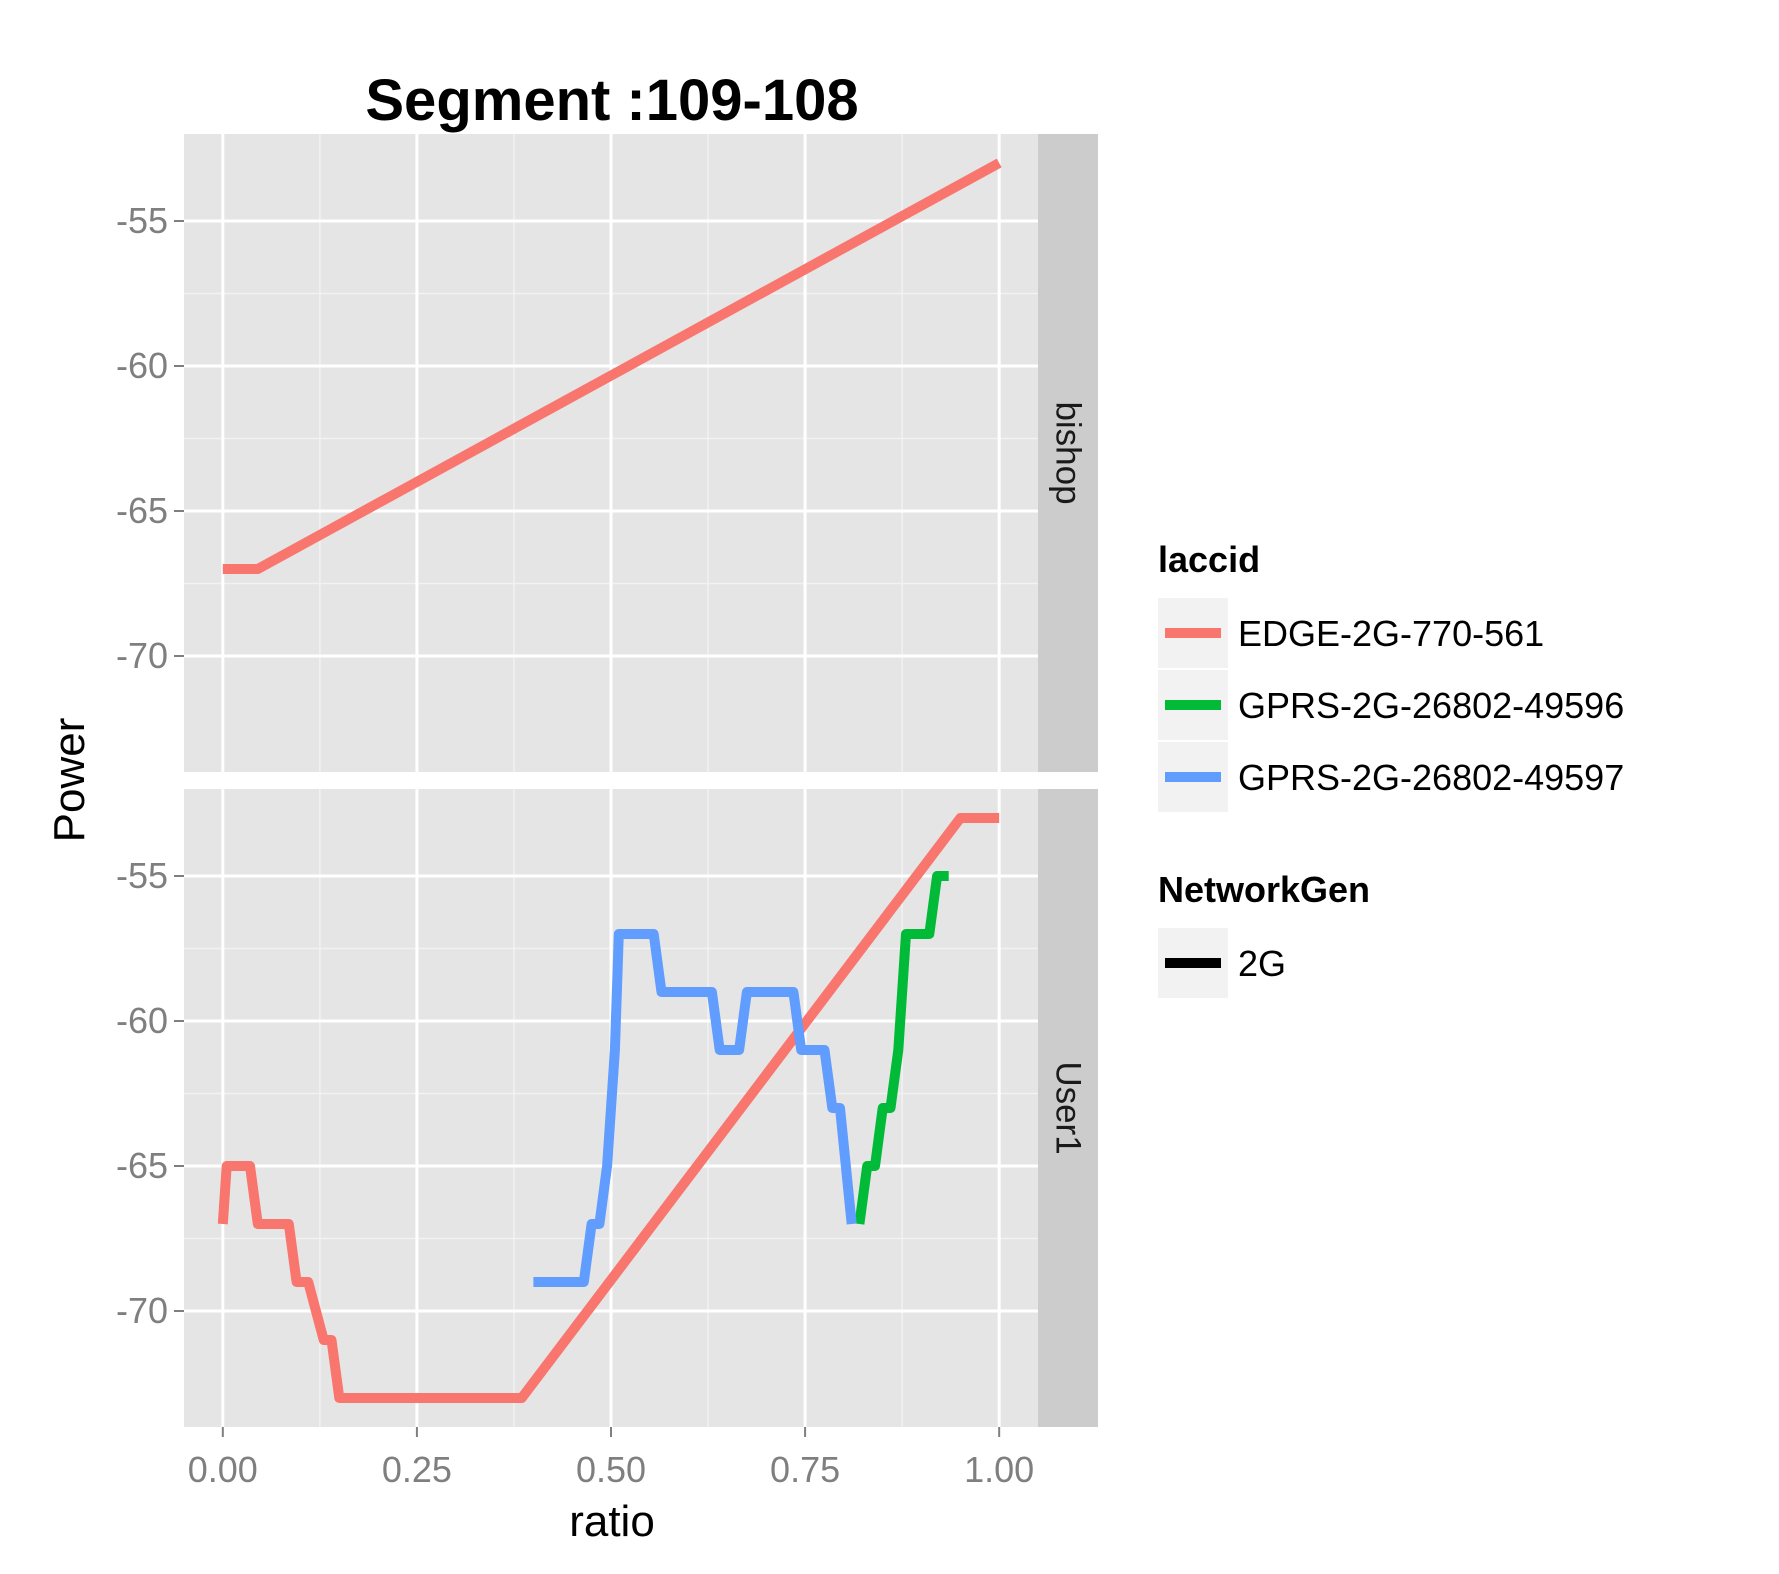 The height and width of the screenshot is (1574, 1779). I want to click on x-tick-label: 0.00, so click(223, 1469).